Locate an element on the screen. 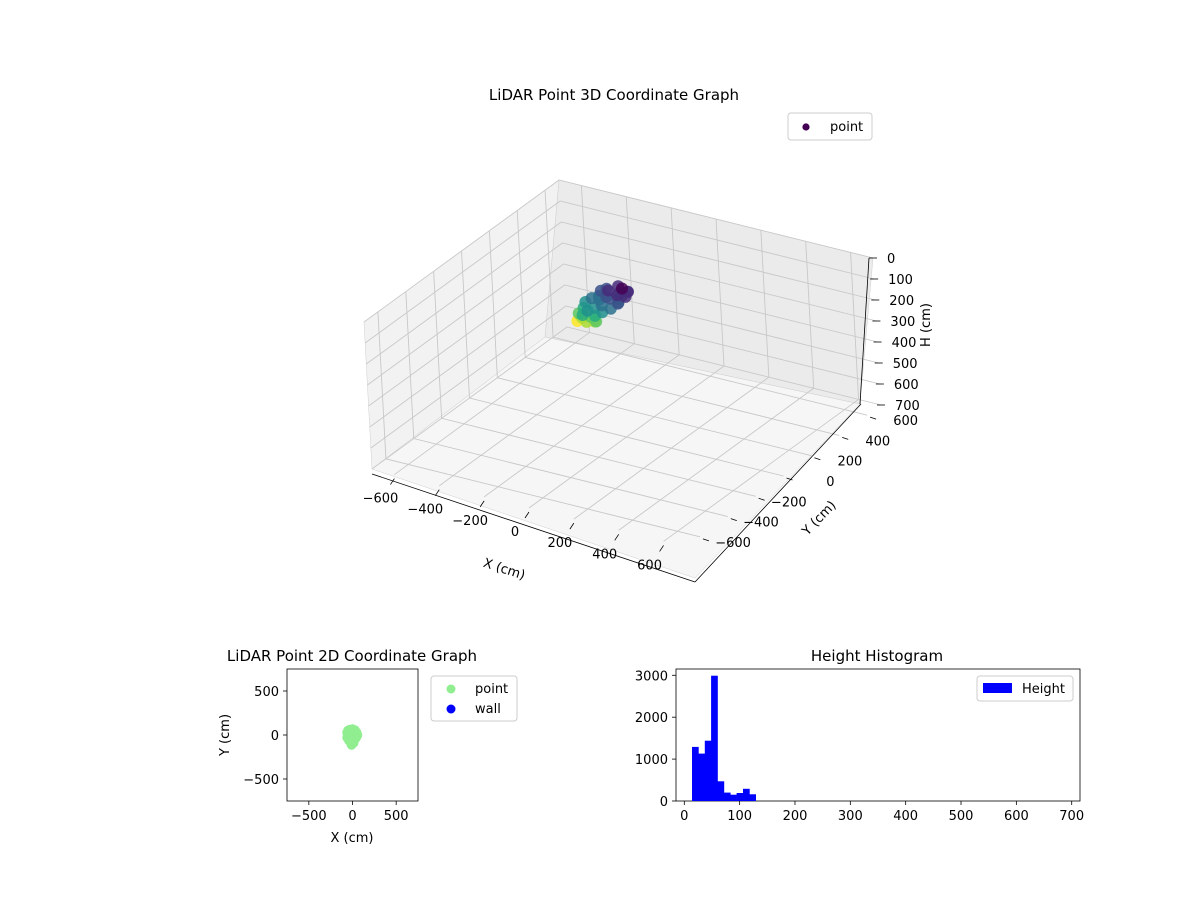 This screenshot has width=1200, height=900. y-tick-label: 3000 is located at coordinates (651, 676).